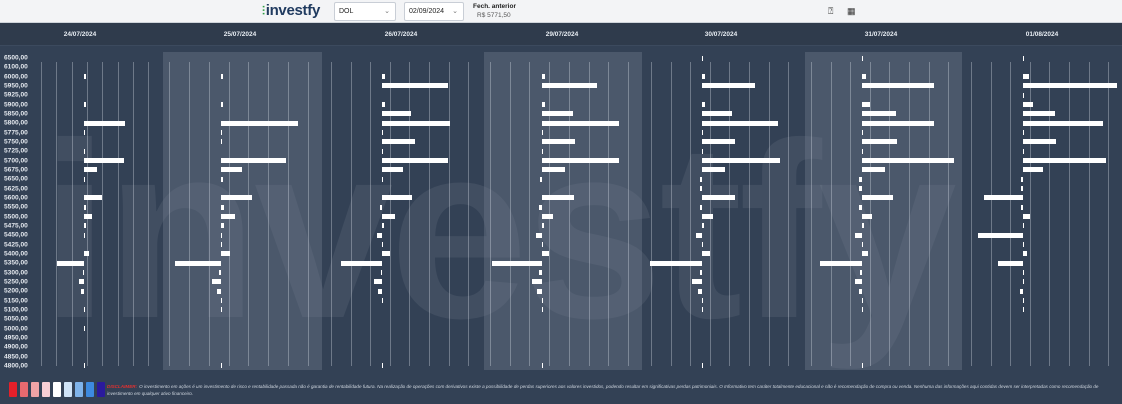 The width and height of the screenshot is (1122, 404). Describe the element at coordinates (16, 142) in the screenshot. I see `y-axis-label: 5750,00` at that location.